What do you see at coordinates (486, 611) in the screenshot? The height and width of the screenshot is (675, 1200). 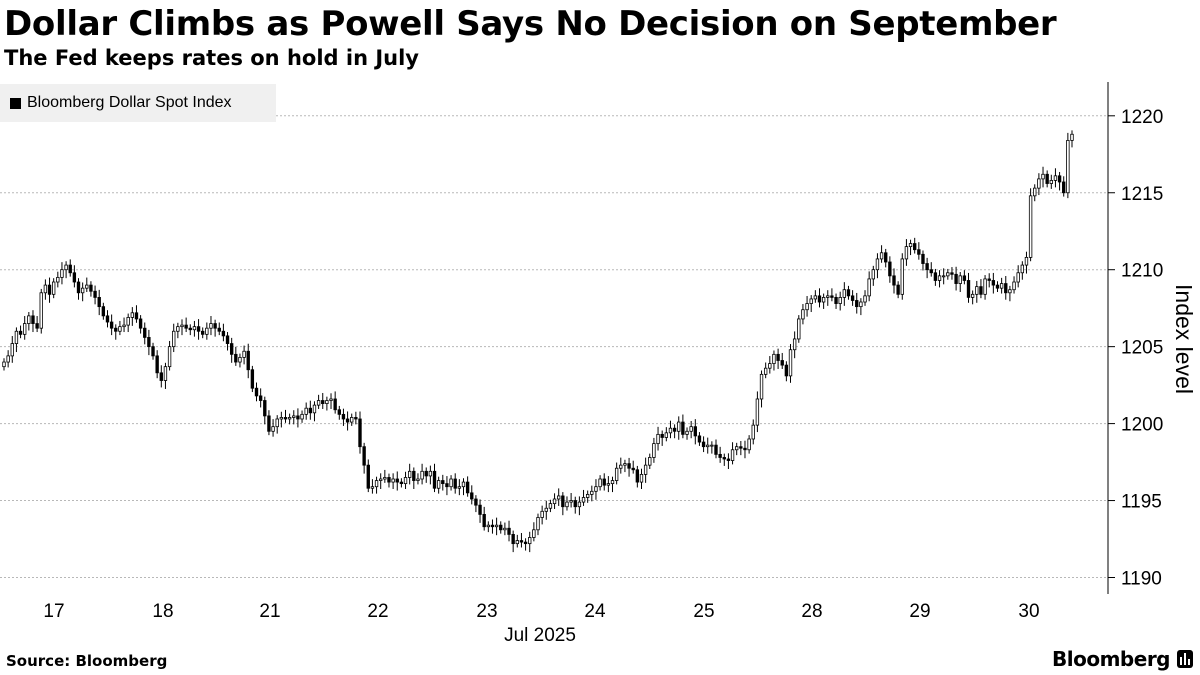 I see `x-tick-label: 23` at bounding box center [486, 611].